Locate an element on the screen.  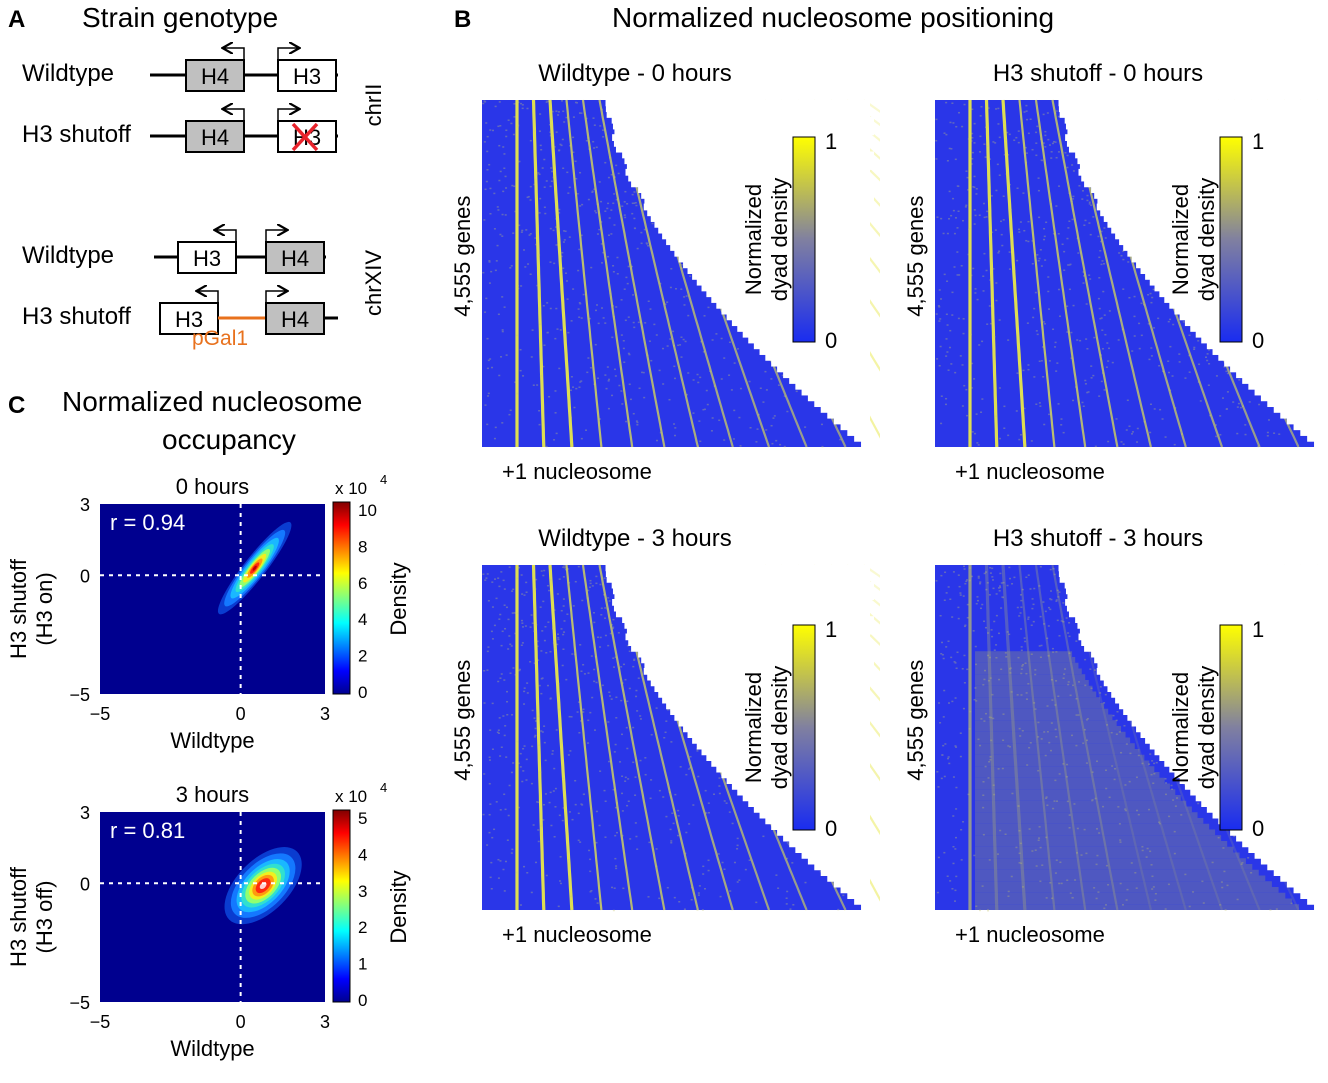
colorbar-tick-label: 0 is located at coordinates (362, 1000).